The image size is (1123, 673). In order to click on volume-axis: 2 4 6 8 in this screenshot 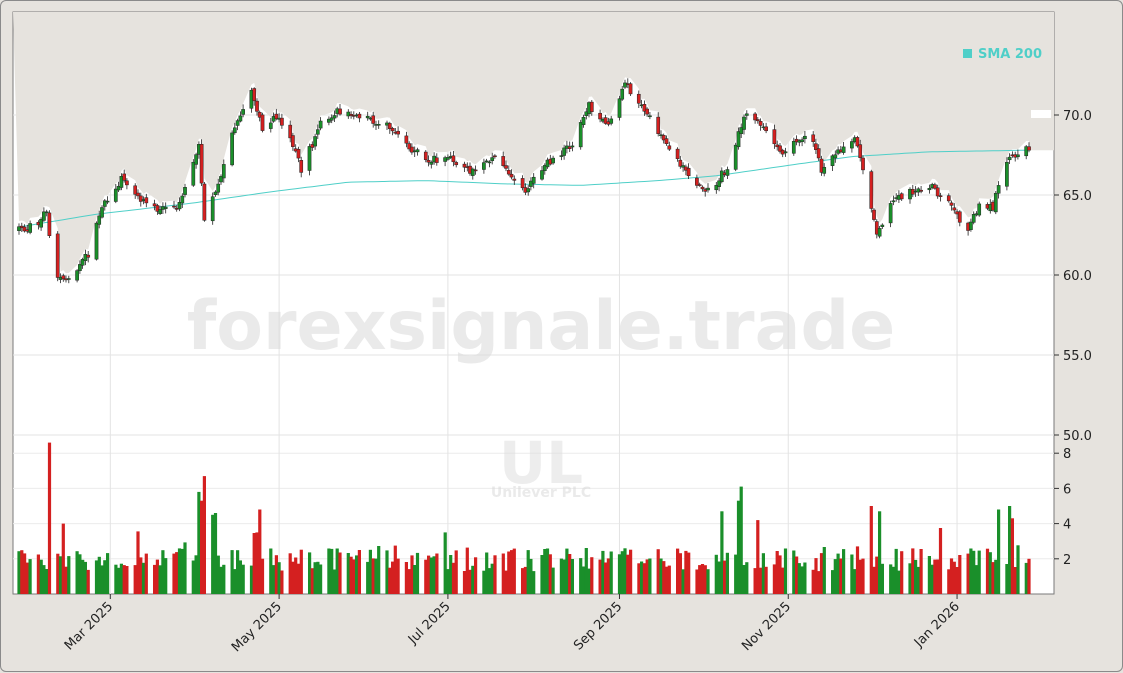, I will do `click(1062, 507)`.